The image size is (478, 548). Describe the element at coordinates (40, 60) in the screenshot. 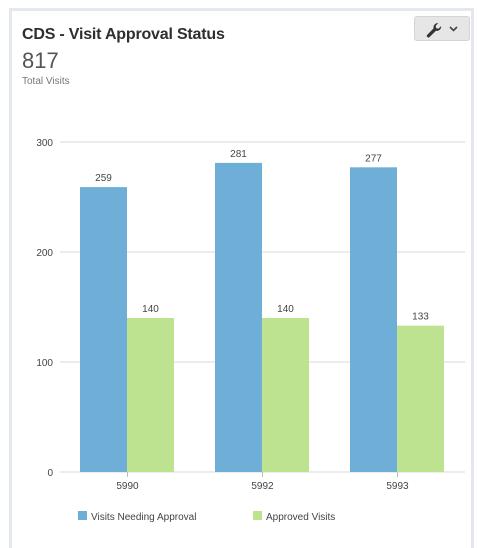

I see `total-visits-value: 817` at that location.